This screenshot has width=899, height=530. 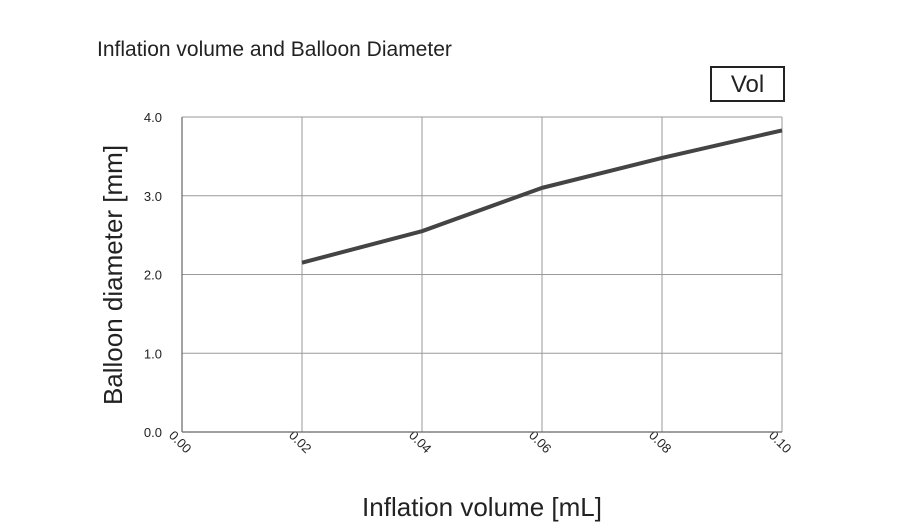 What do you see at coordinates (153, 432) in the screenshot?
I see `y-tick-label: 0.0` at bounding box center [153, 432].